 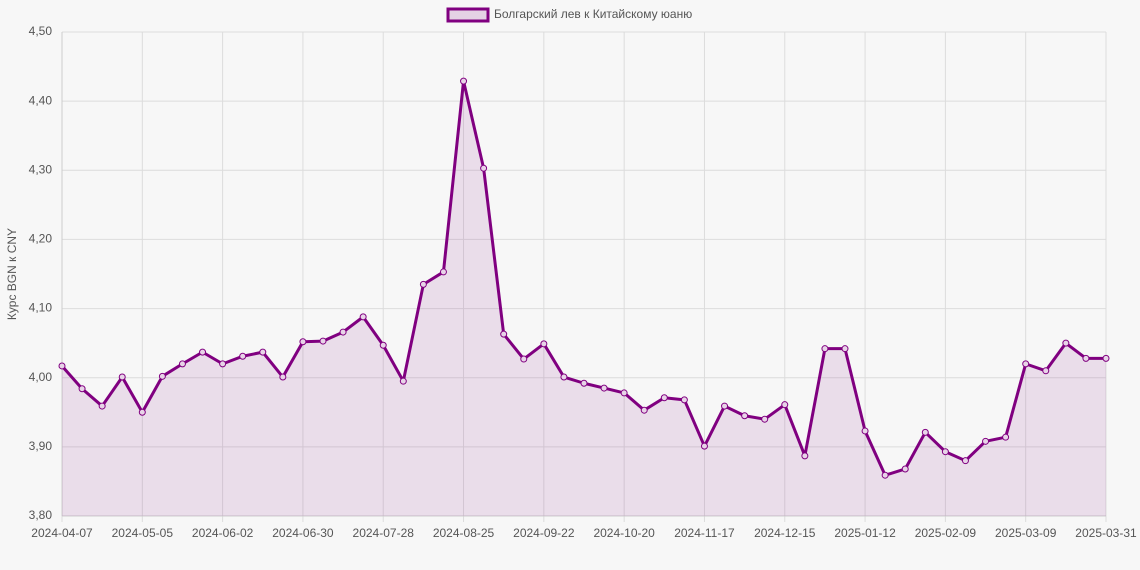 What do you see at coordinates (143, 533) in the screenshot?
I see `x-tick-label: 2024-05-05` at bounding box center [143, 533].